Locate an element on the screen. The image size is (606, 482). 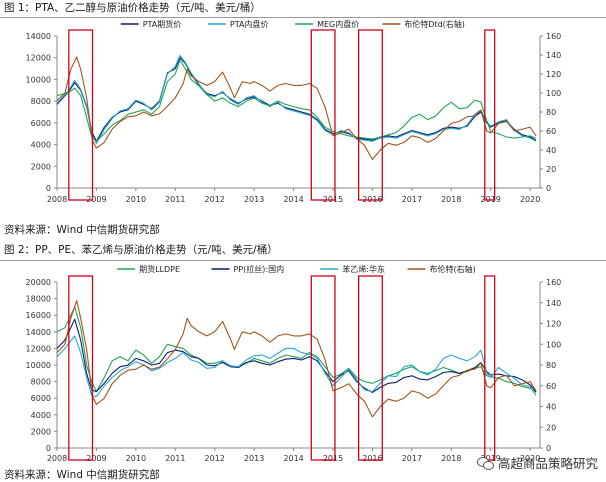
y-left-tick-label: 20000 is located at coordinates (38, 282).